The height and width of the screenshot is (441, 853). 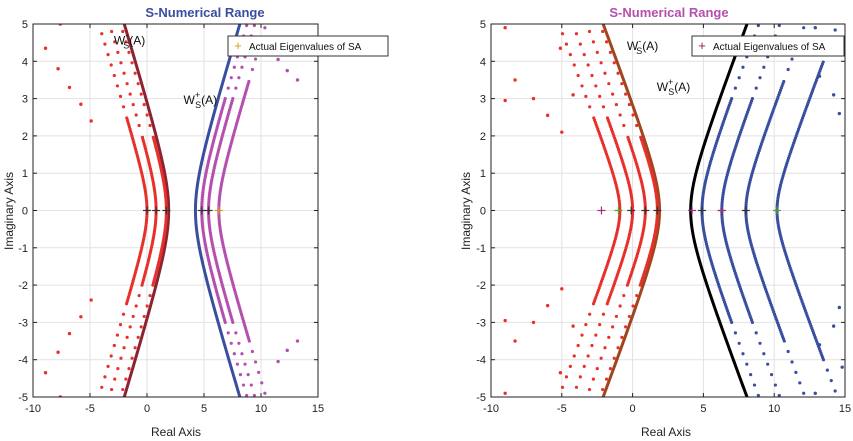 I want to click on left-annotation-w-minus: W-S(A), so click(x=129, y=41).